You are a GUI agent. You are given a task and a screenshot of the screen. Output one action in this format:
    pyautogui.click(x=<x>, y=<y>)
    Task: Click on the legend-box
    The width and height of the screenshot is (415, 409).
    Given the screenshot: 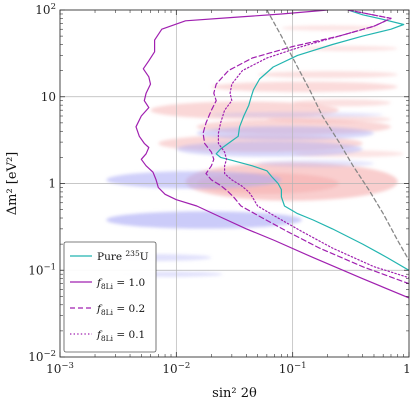 What is the action you would take?
    pyautogui.click(x=110, y=297)
    